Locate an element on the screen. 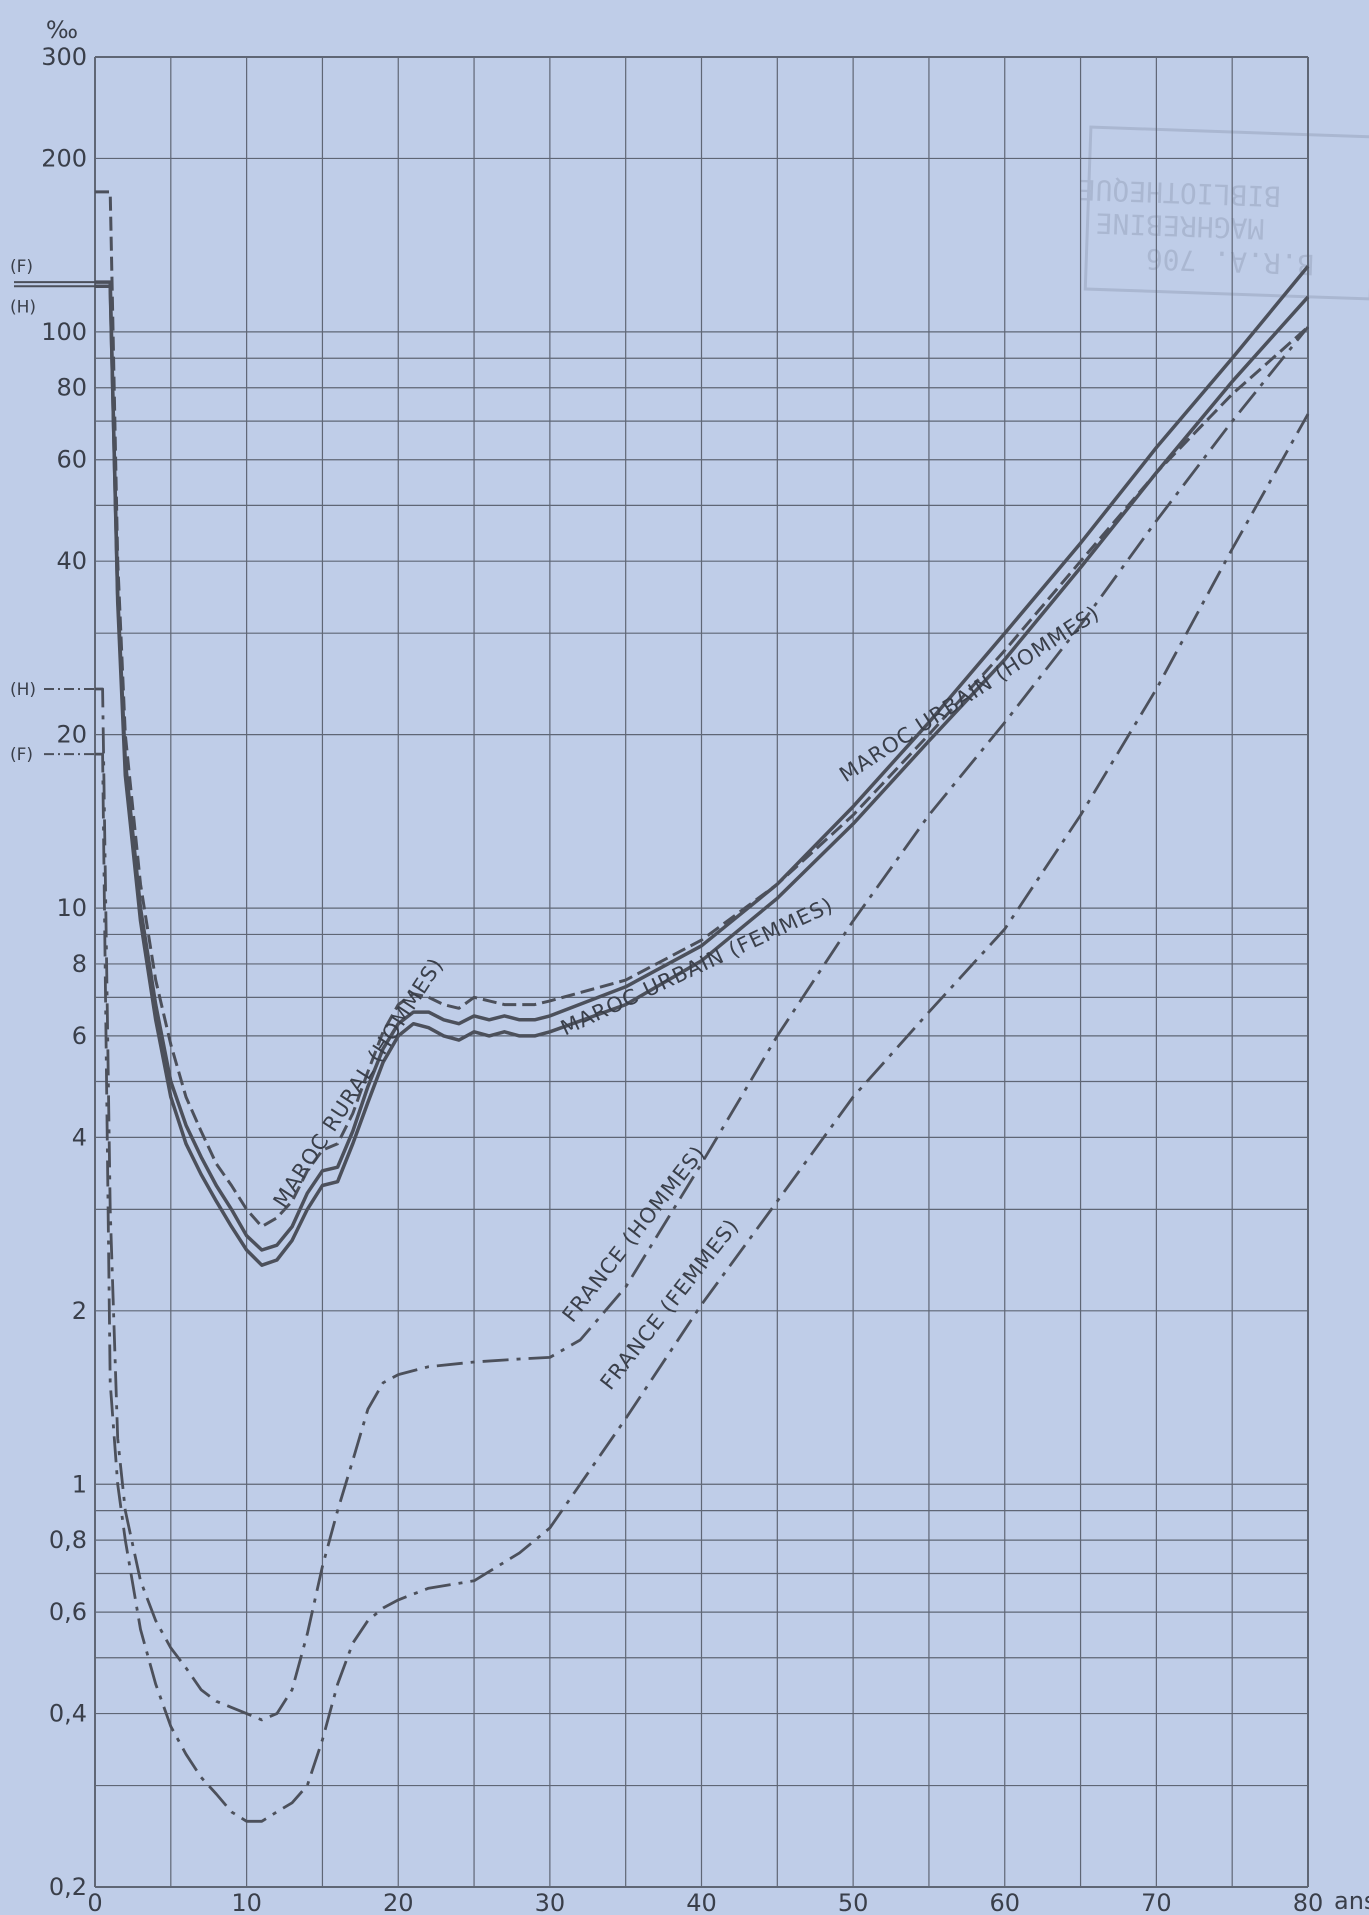 The width and height of the screenshot is (1369, 1915). y-tick-label: 4 is located at coordinates (79, 1137).